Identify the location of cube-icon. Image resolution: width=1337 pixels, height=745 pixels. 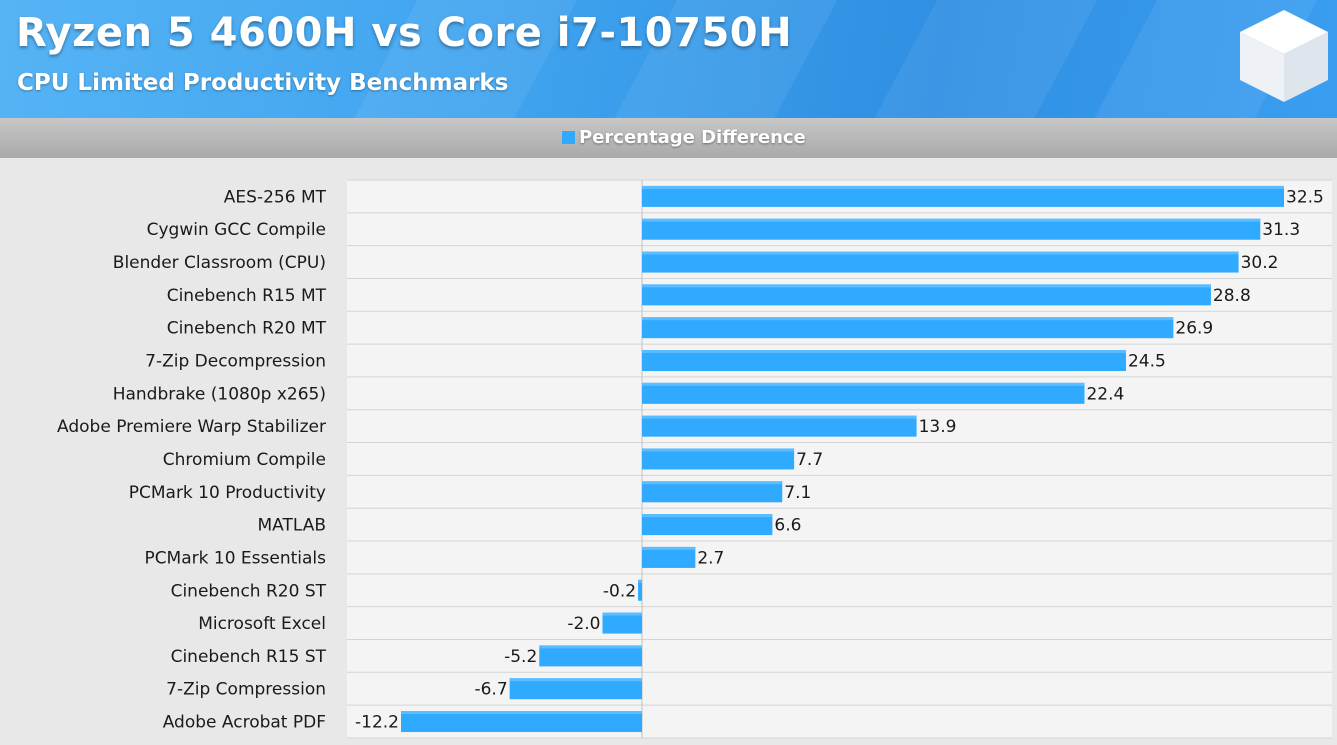
(1284, 56).